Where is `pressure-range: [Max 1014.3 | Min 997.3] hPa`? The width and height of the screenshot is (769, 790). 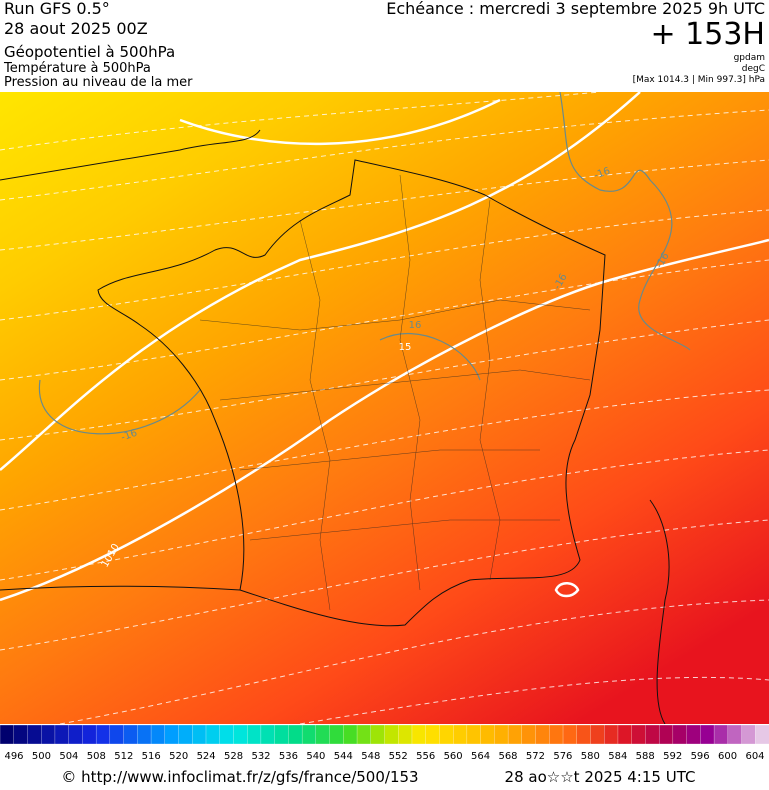
pressure-range: [Max 1014.3 | Min 997.3] hPa is located at coordinates (699, 80).